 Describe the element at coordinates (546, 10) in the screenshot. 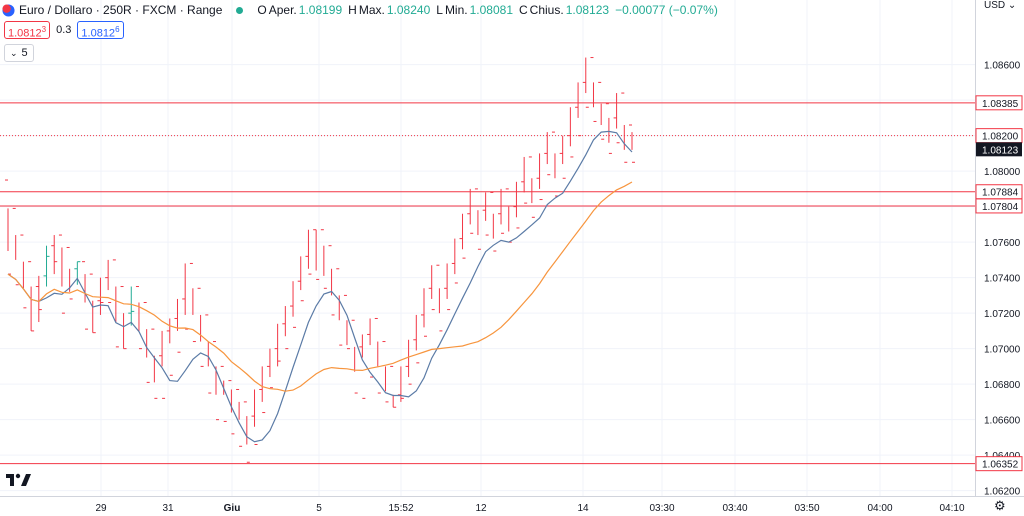

I see `ohlc-close-label: Chius.` at that location.